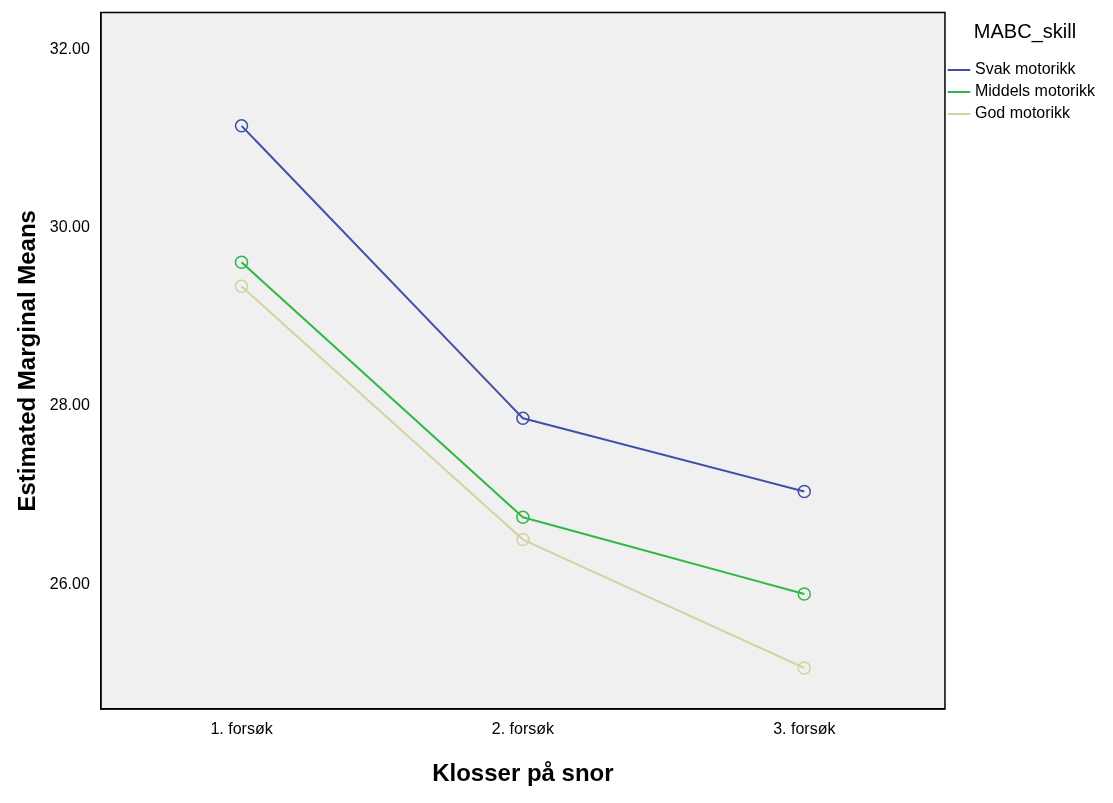 Image resolution: width=1113 pixels, height=803 pixels. I want to click on legend-title: MABC_skill, so click(1025, 31).